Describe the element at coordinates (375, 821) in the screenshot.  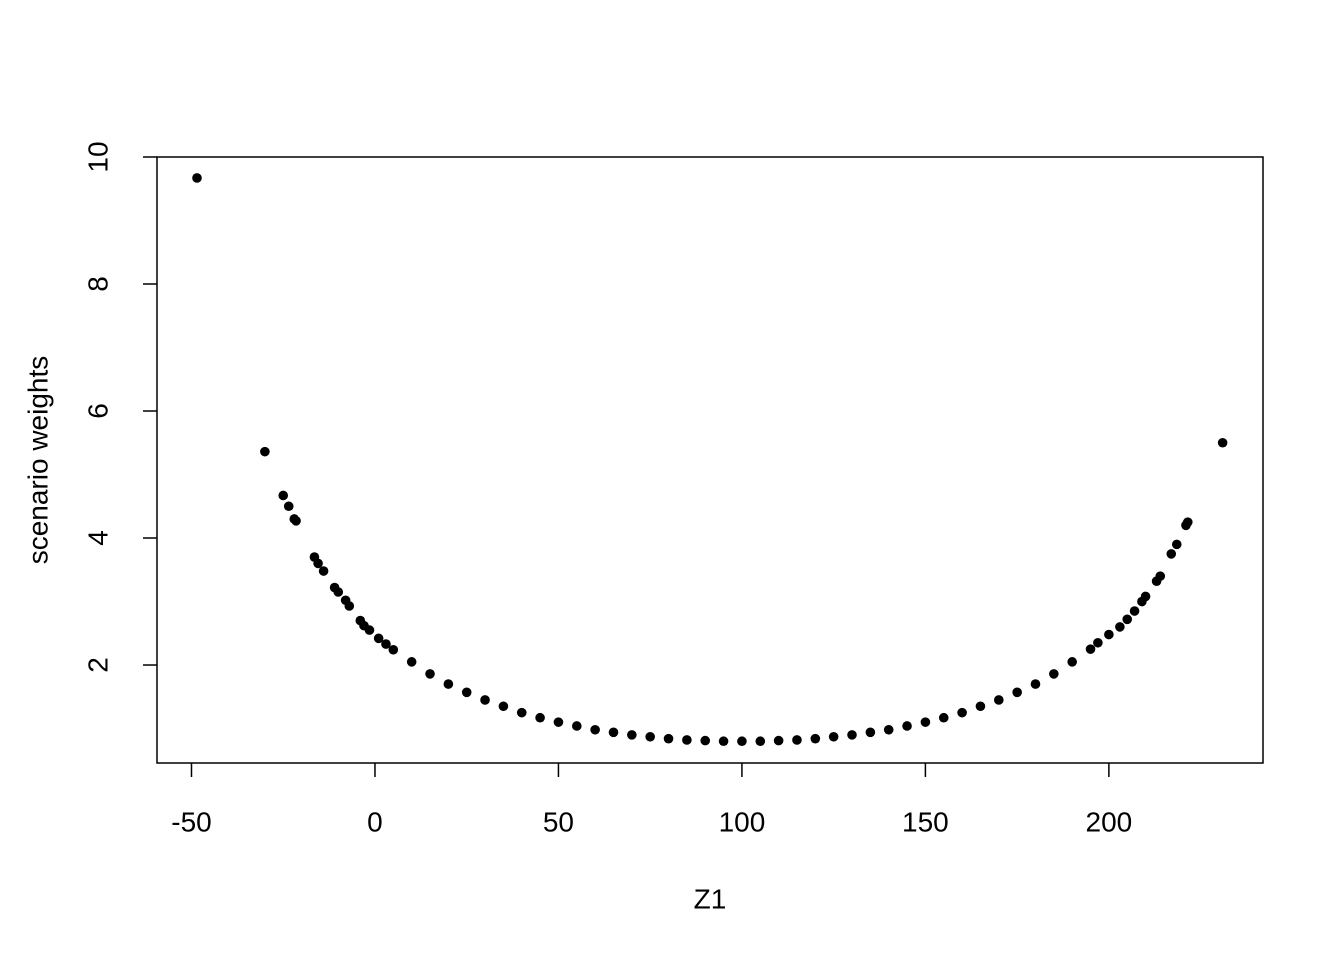
I see `x-tick-label: 0` at that location.